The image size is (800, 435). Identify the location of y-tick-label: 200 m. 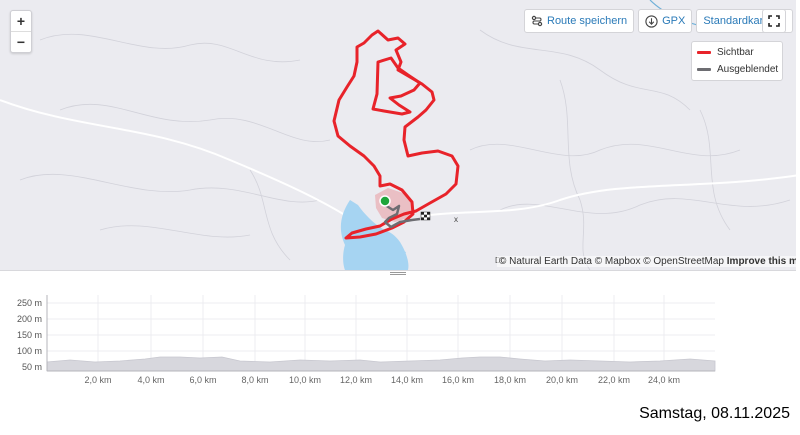
(29, 319).